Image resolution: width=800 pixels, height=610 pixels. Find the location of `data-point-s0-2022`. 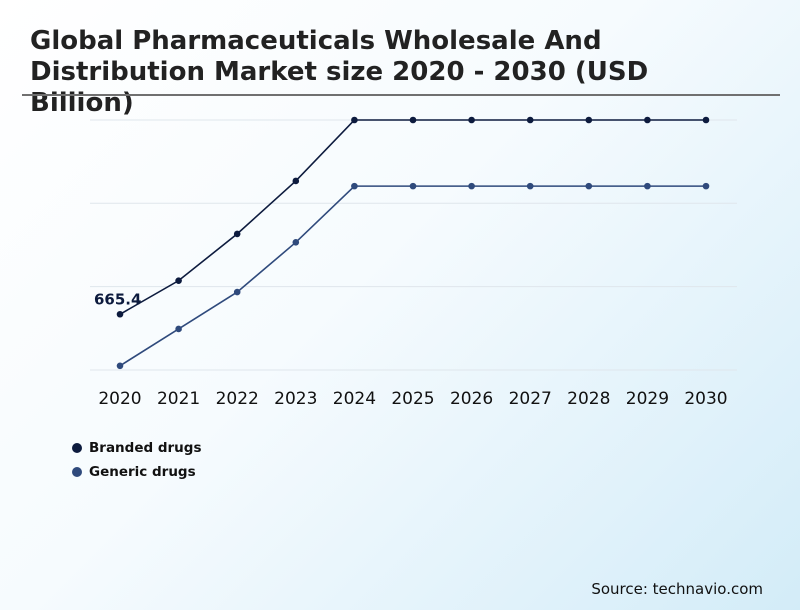

data-point-s0-2022 is located at coordinates (237, 234).